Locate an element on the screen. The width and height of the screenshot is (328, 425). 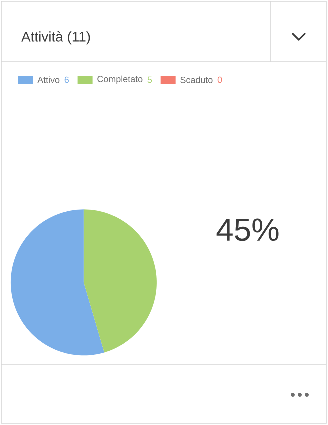
legend-label: Scaduto is located at coordinates (196, 80).